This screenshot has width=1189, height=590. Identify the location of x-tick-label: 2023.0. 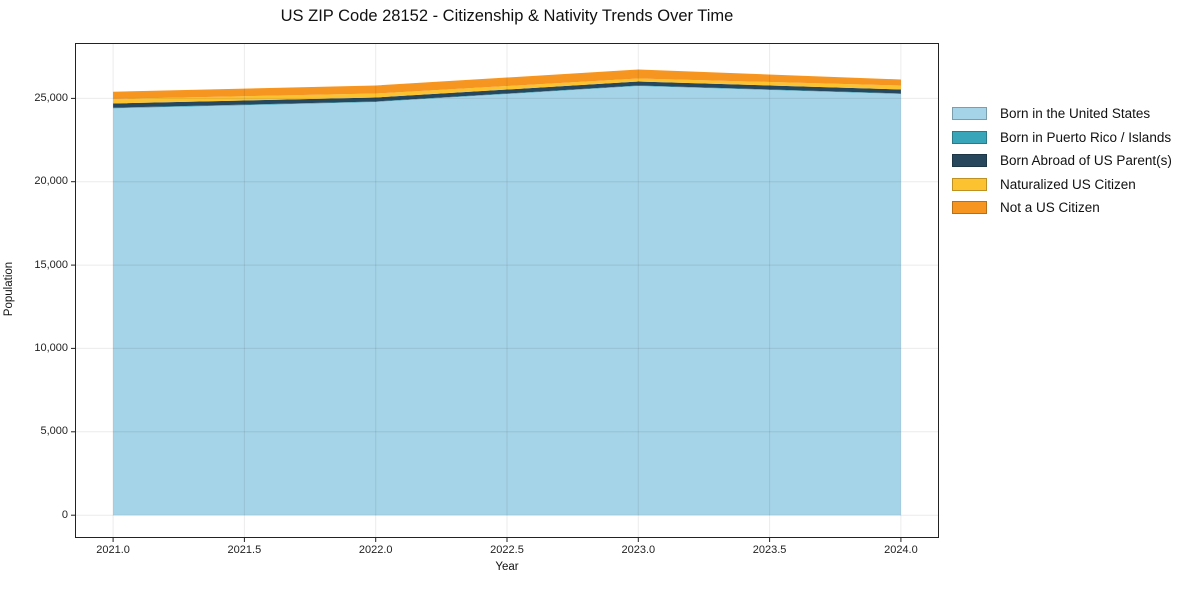
(638, 550).